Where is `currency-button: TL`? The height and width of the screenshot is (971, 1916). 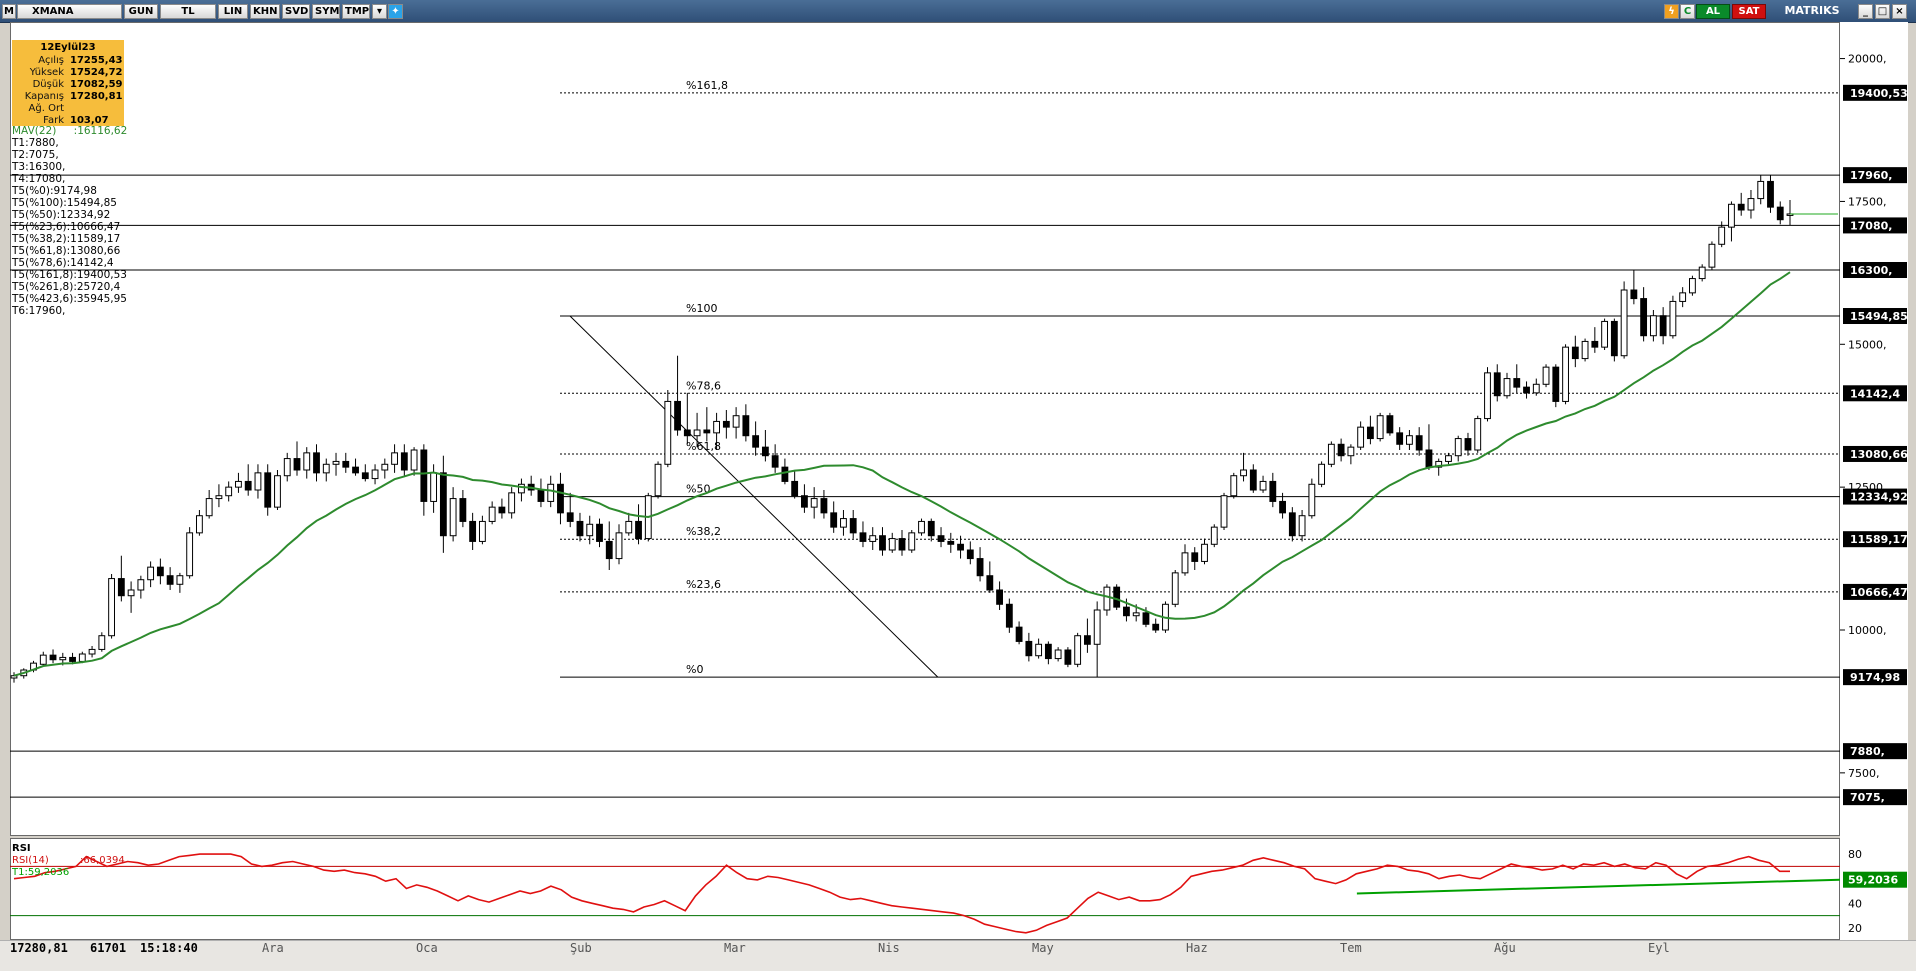
currency-button: TL is located at coordinates (188, 11).